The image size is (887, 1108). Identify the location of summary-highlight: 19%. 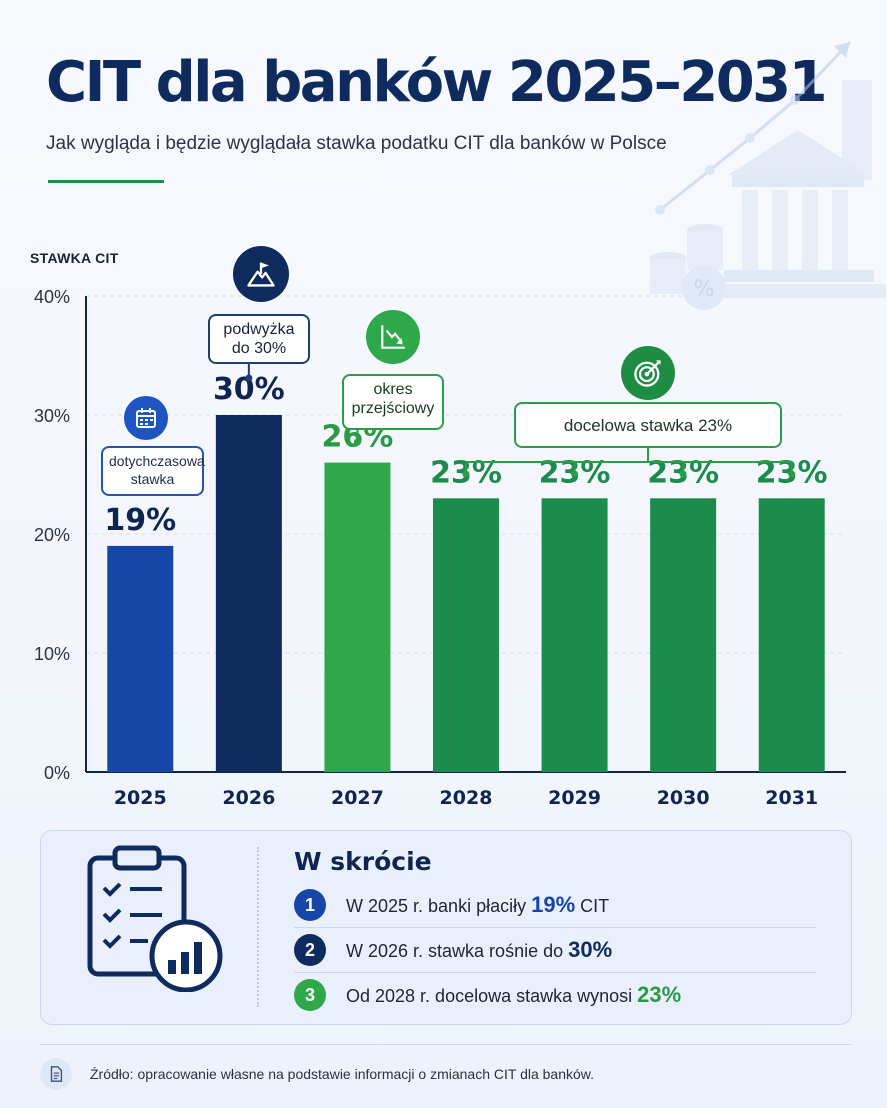
(553, 904).